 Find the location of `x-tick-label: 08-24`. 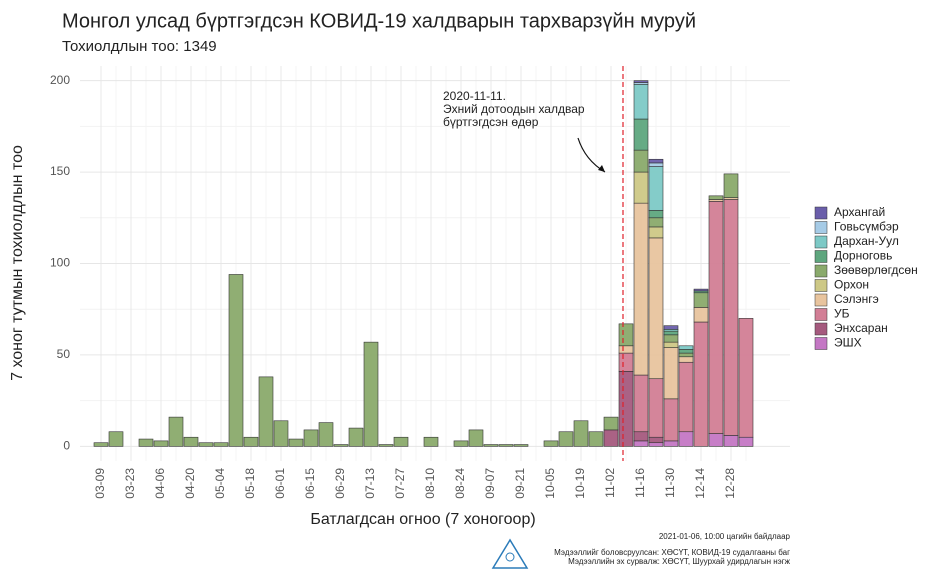

x-tick-label: 08-24 is located at coordinates (460, 483).